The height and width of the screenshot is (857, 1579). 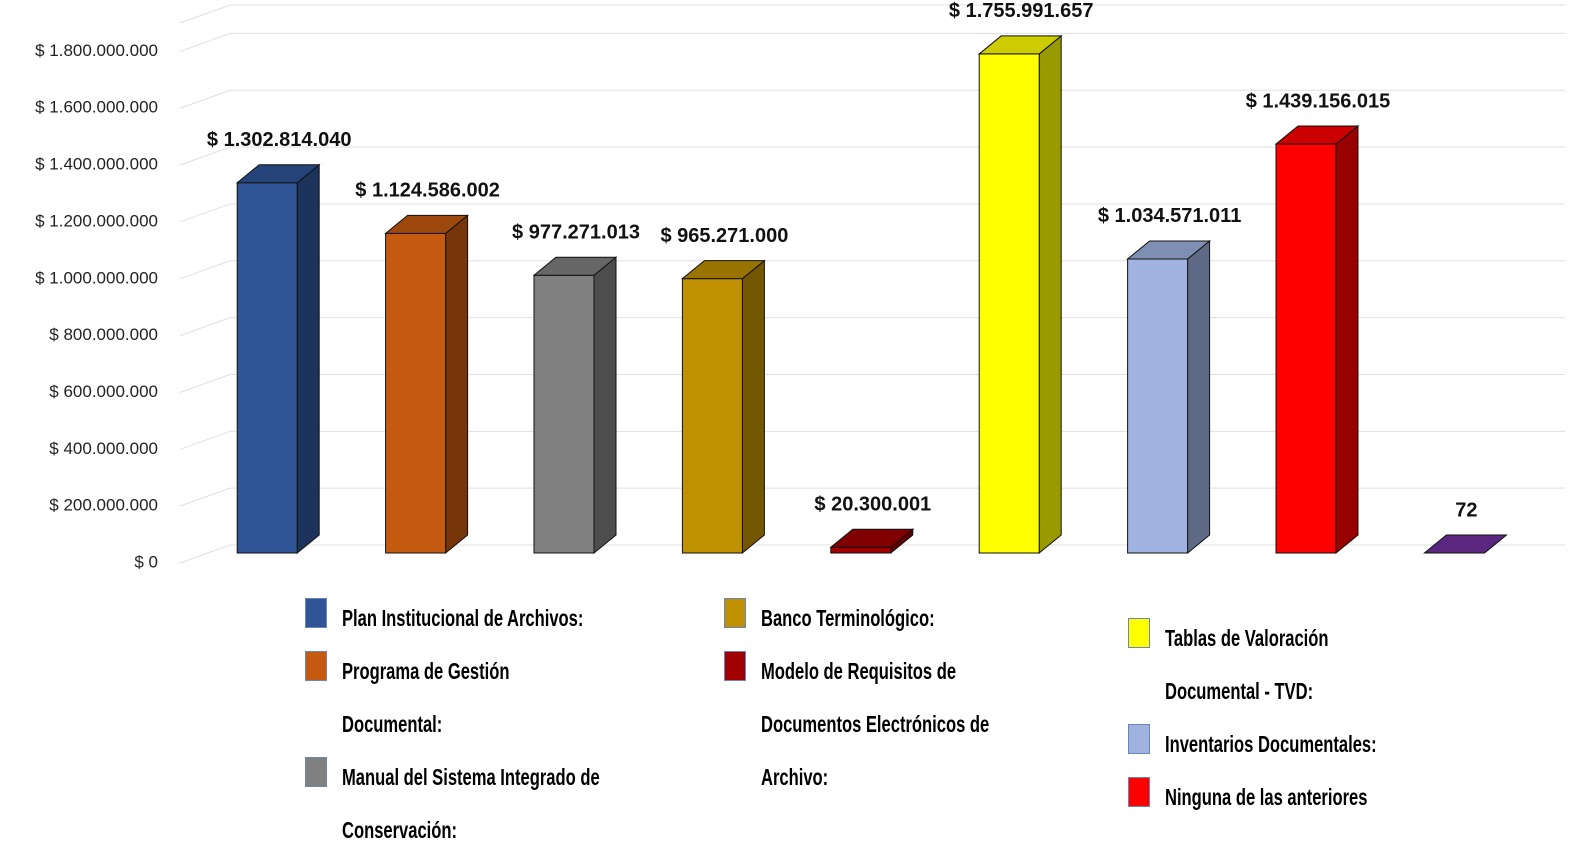 I want to click on y-tick-label: $ 0, so click(x=146, y=561).